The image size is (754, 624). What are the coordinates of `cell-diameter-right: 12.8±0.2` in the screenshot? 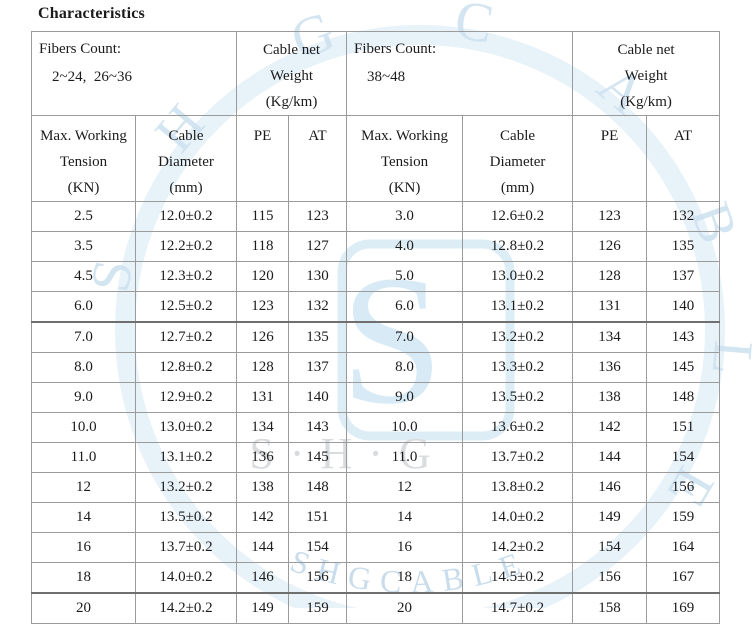 It's located at (518, 246).